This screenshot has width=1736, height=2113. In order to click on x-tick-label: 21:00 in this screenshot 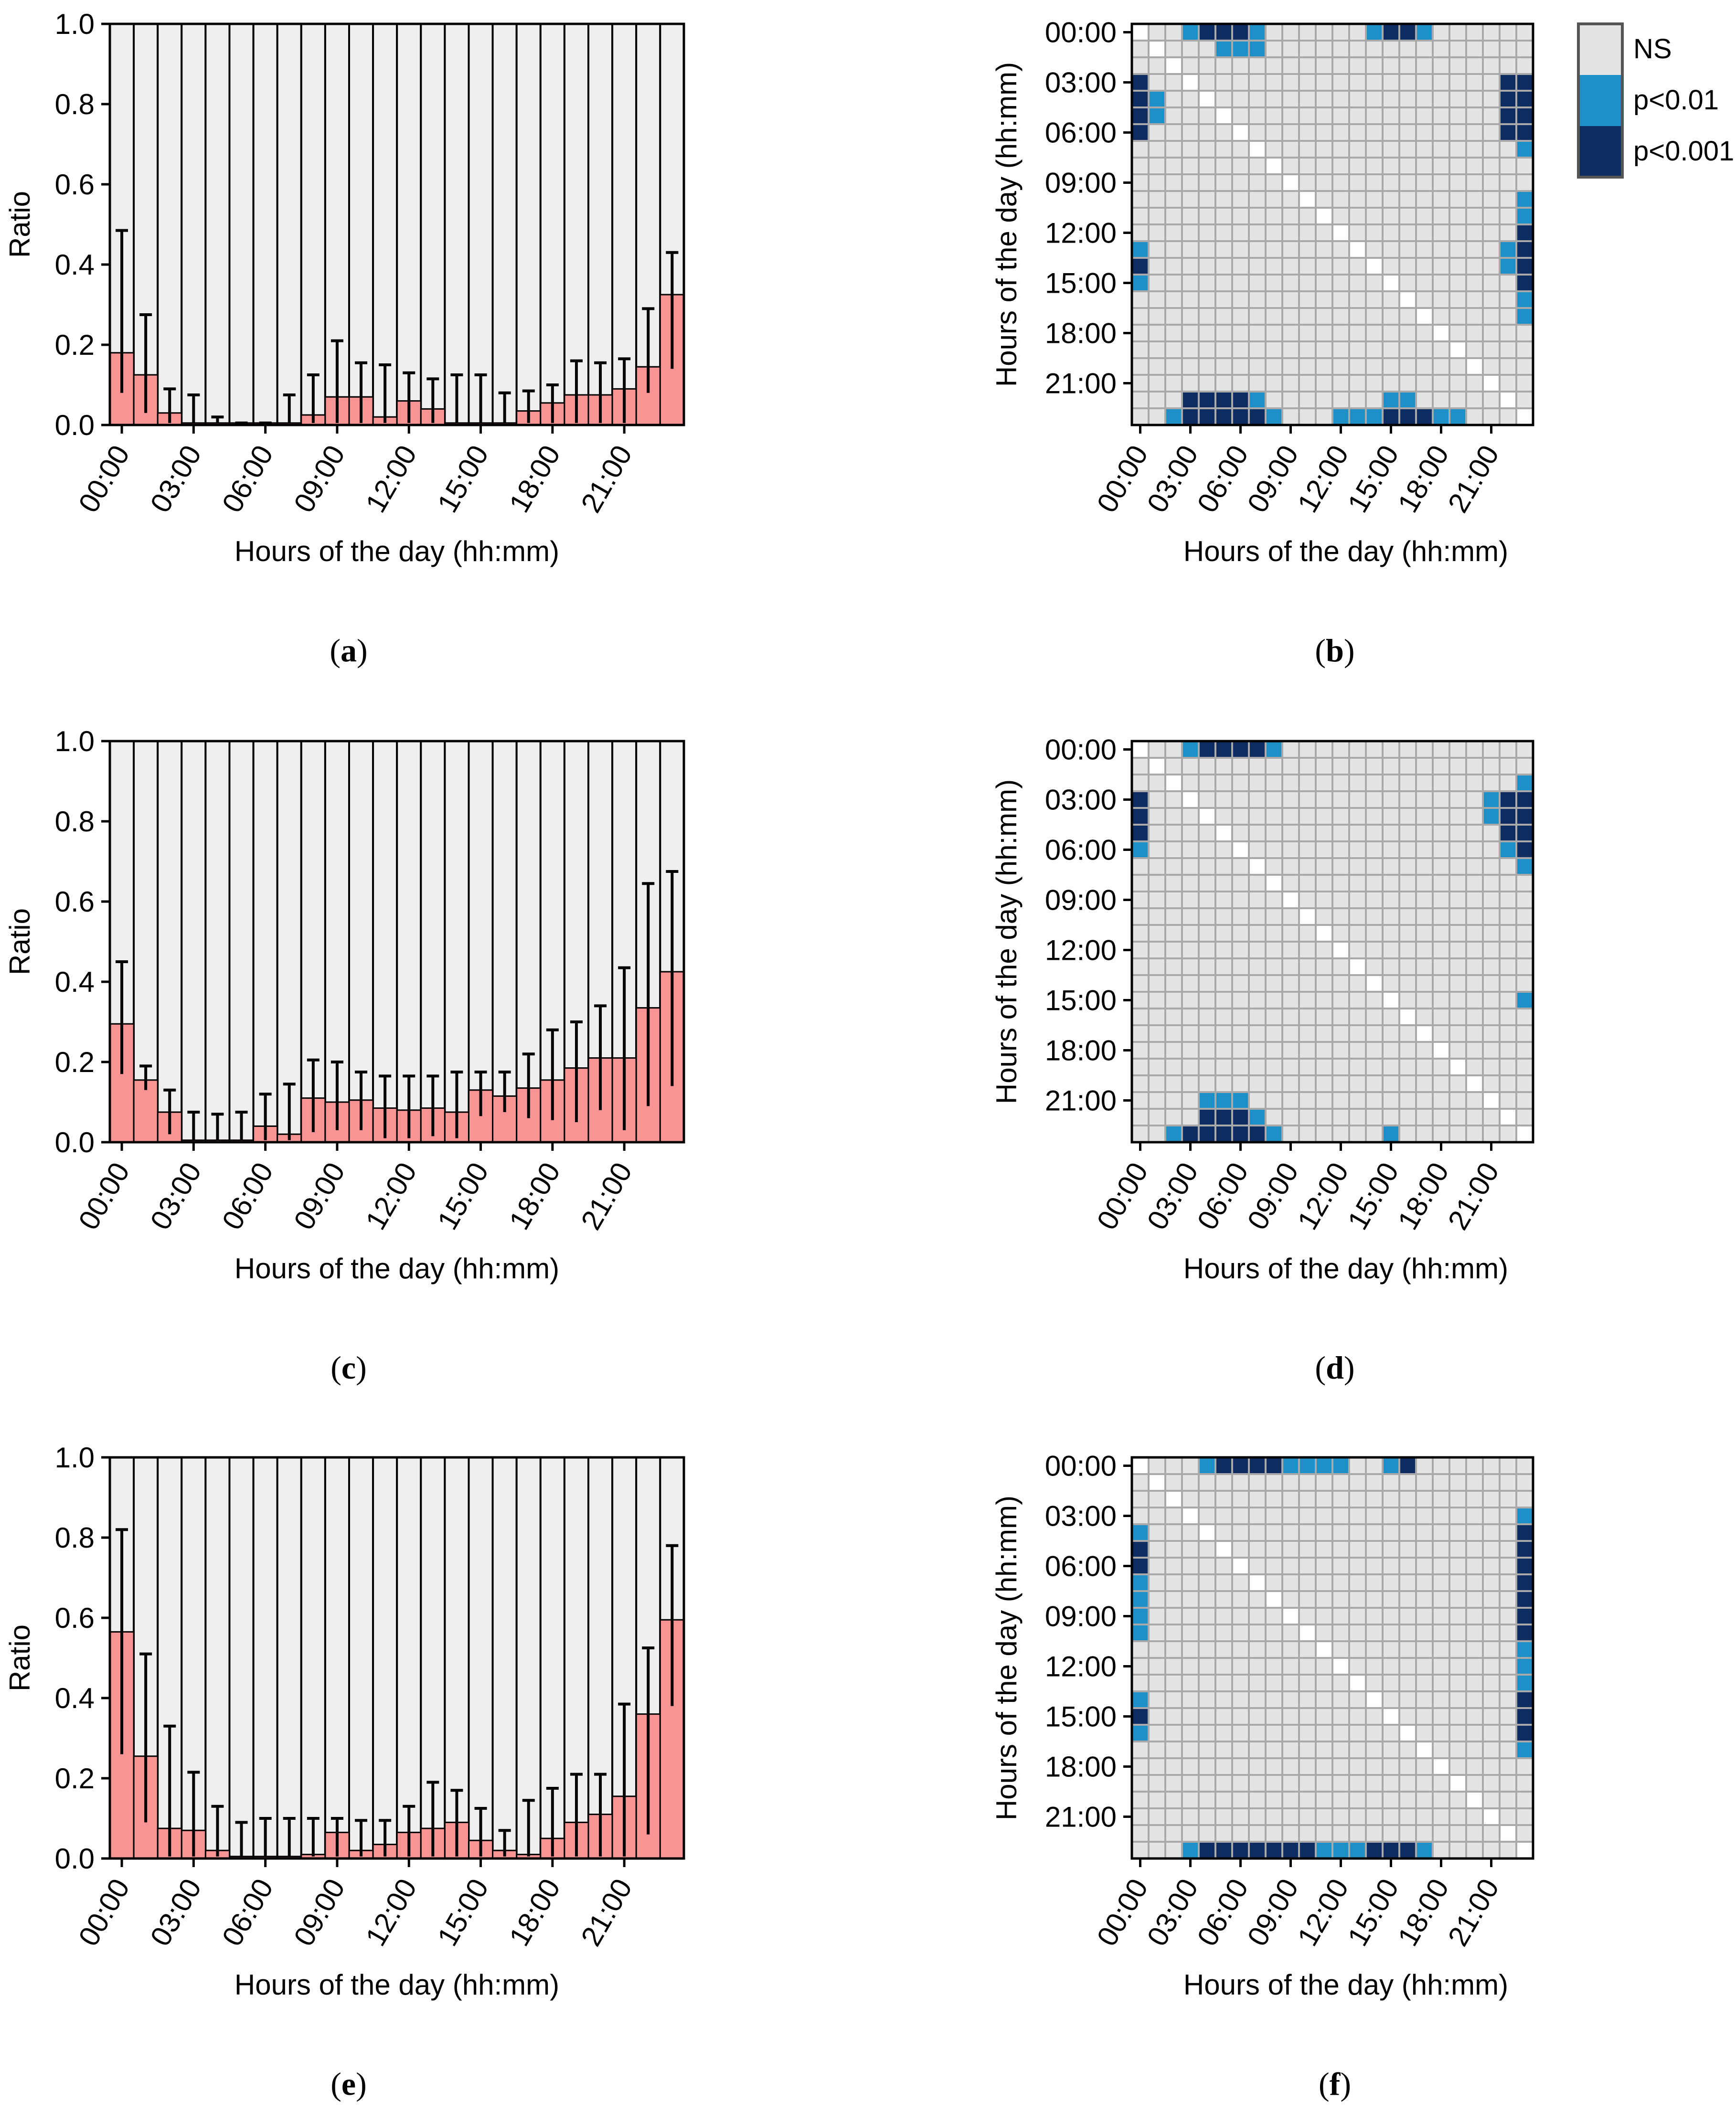, I will do `click(606, 1196)`.